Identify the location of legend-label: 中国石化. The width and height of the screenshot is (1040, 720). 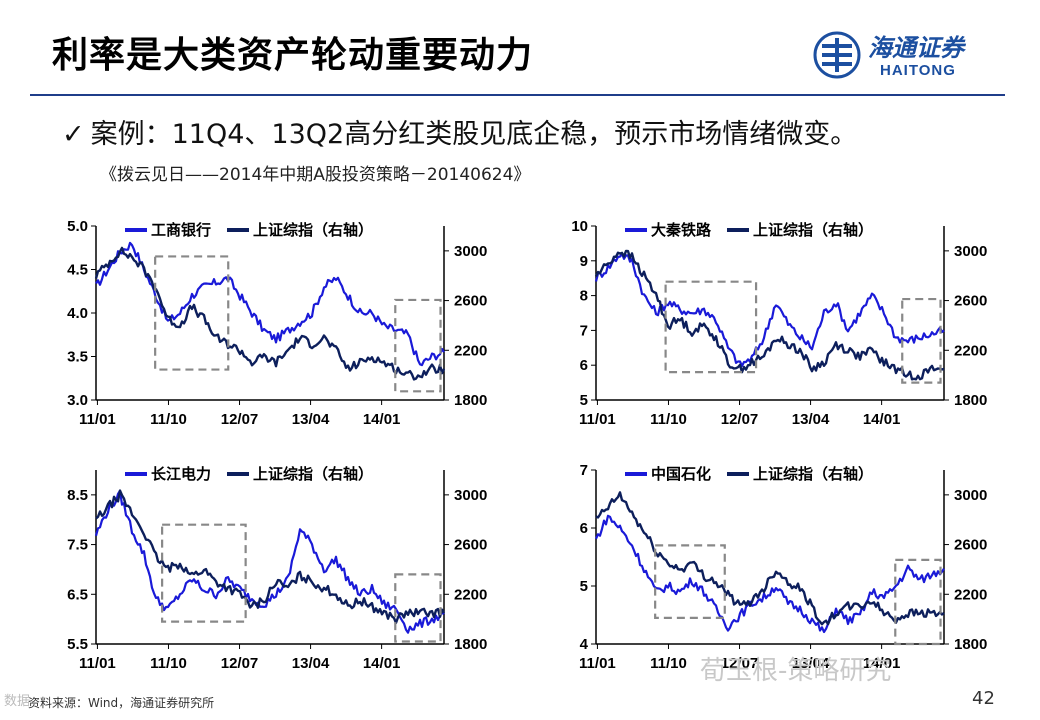
(681, 474).